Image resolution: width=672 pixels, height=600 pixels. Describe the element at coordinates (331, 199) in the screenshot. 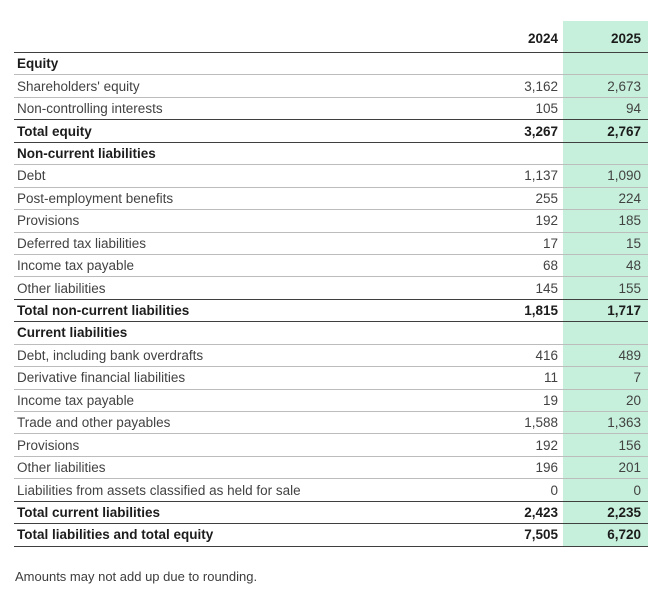

I see `table-row: Post-employment benefits 255 224` at that location.